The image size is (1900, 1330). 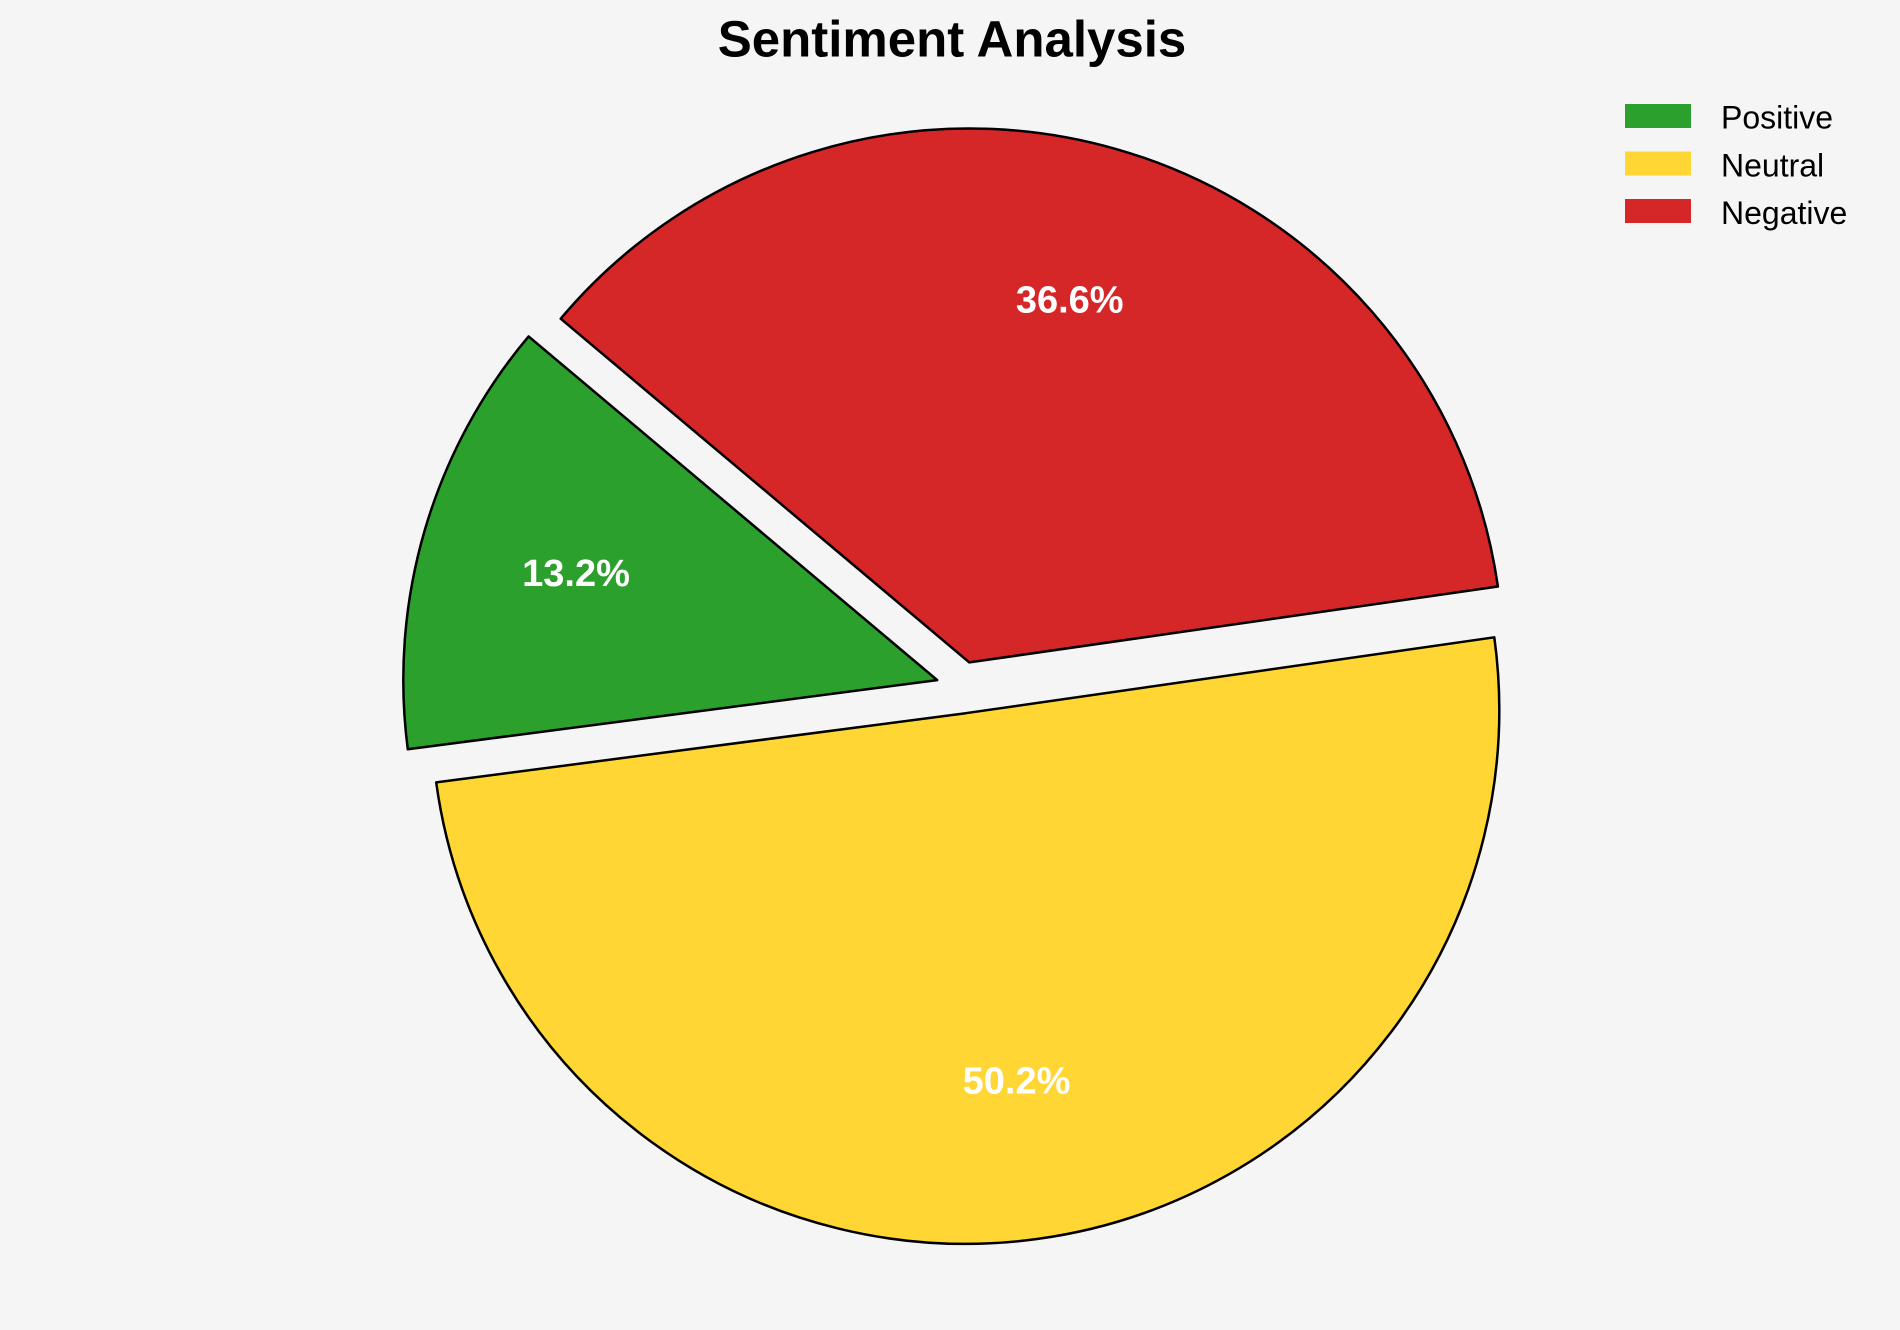 I want to click on svg-text: Negative, so click(x=1784, y=213).